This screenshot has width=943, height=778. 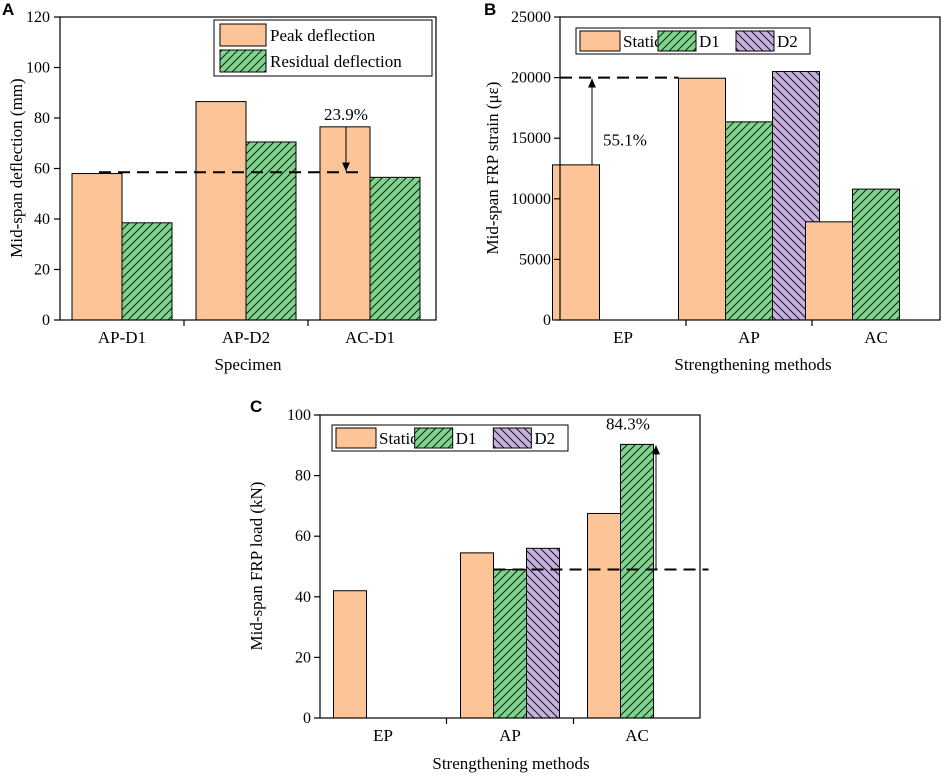 I want to click on y-axis-title: Mid-span deflection (mm), so click(x=16, y=167).